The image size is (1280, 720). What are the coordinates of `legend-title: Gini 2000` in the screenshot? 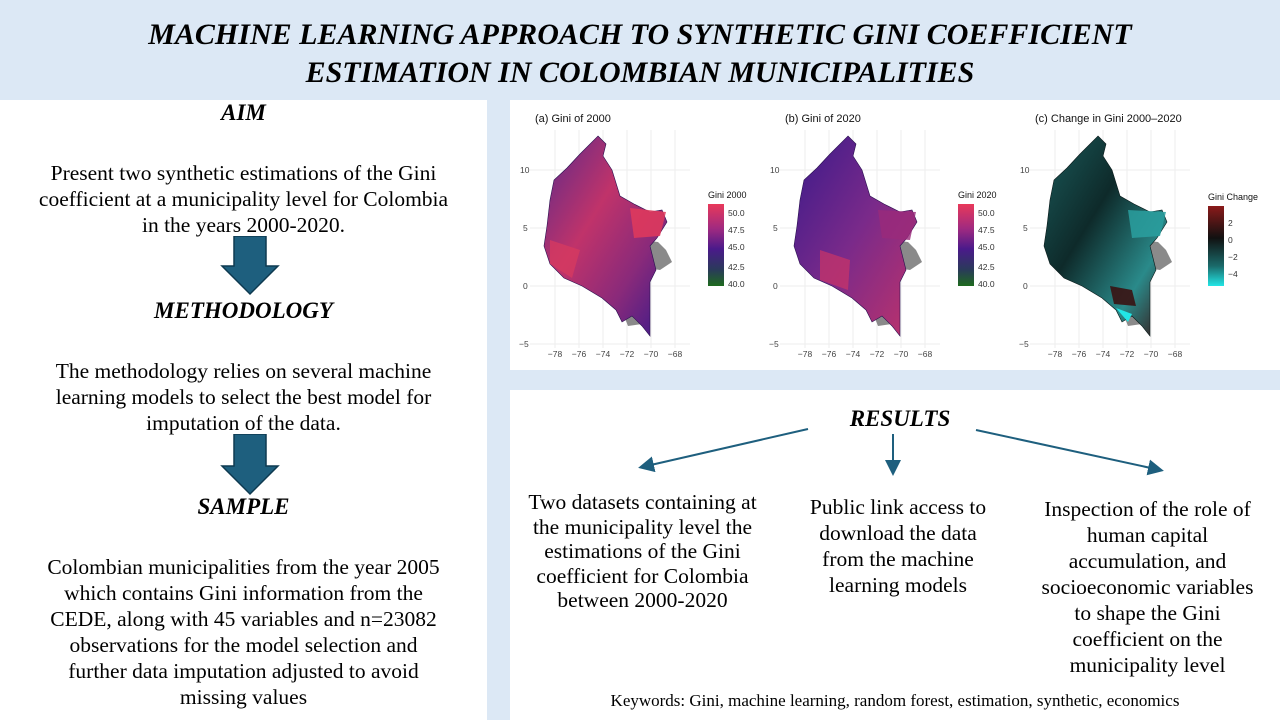 It's located at (727, 195).